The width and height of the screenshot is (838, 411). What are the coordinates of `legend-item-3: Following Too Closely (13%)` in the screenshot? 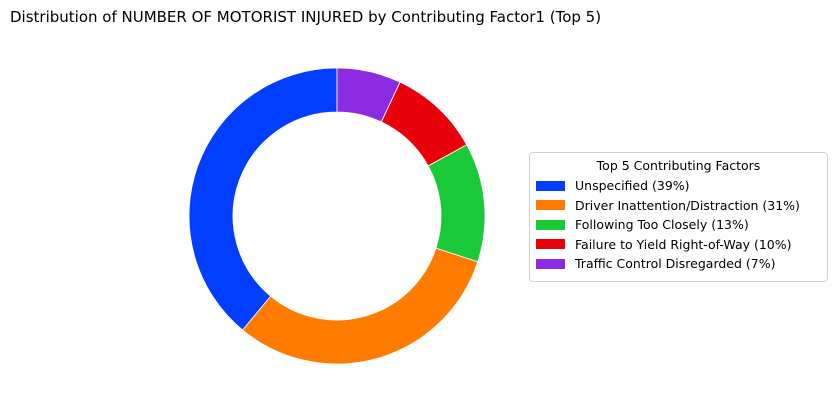 It's located at (678, 225).